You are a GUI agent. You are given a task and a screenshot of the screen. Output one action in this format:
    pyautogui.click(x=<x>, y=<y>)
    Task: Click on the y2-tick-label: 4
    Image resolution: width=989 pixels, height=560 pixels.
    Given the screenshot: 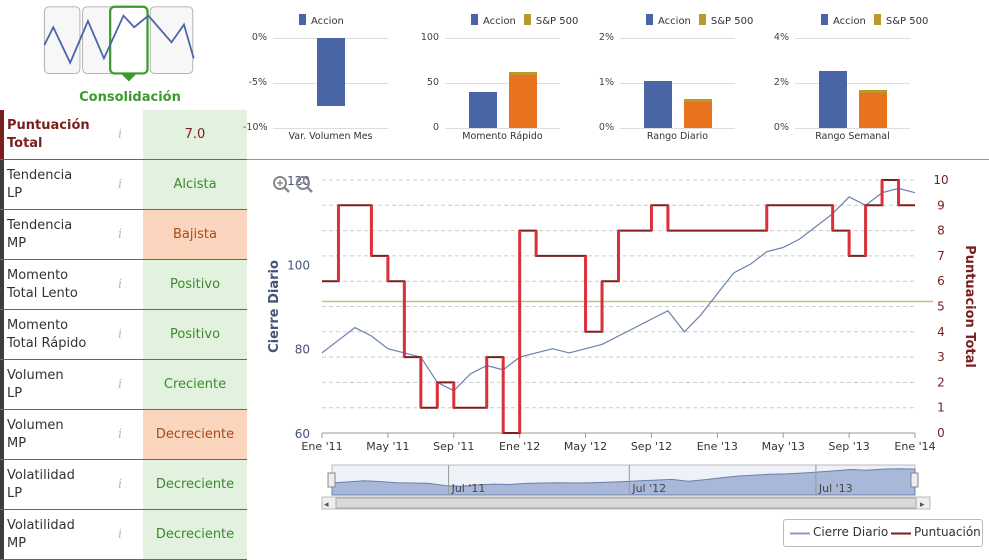 What is the action you would take?
    pyautogui.click(x=941, y=332)
    